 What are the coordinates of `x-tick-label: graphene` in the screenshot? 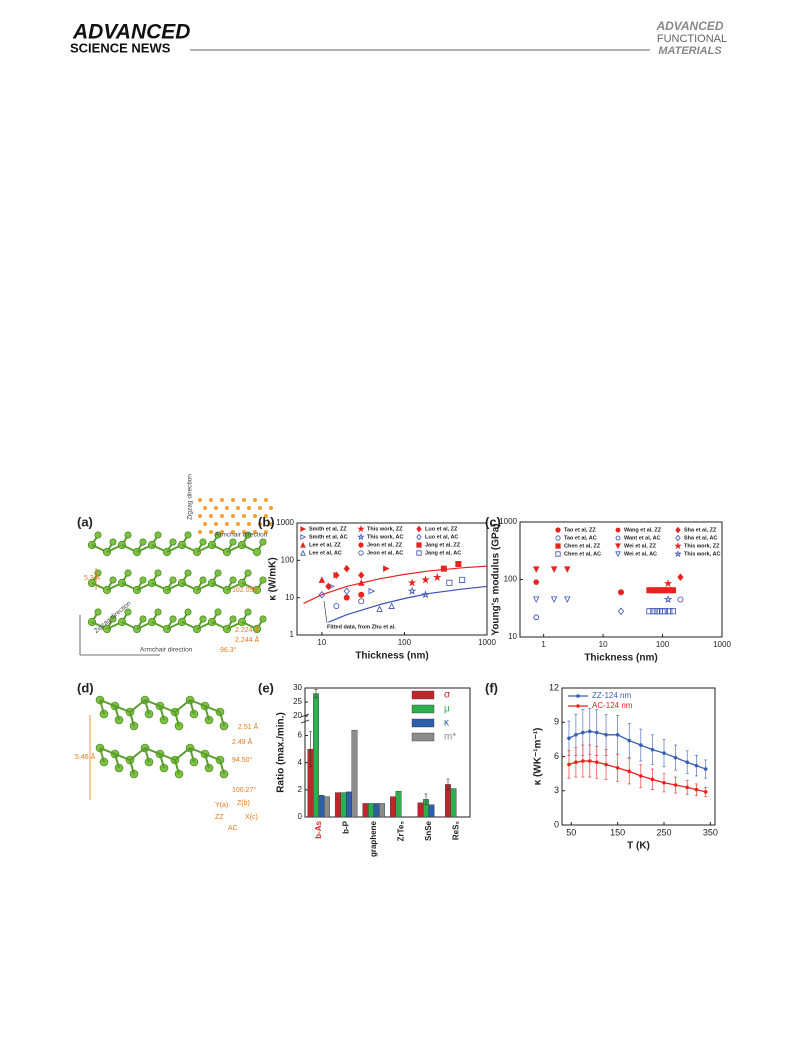 It's located at (373, 838).